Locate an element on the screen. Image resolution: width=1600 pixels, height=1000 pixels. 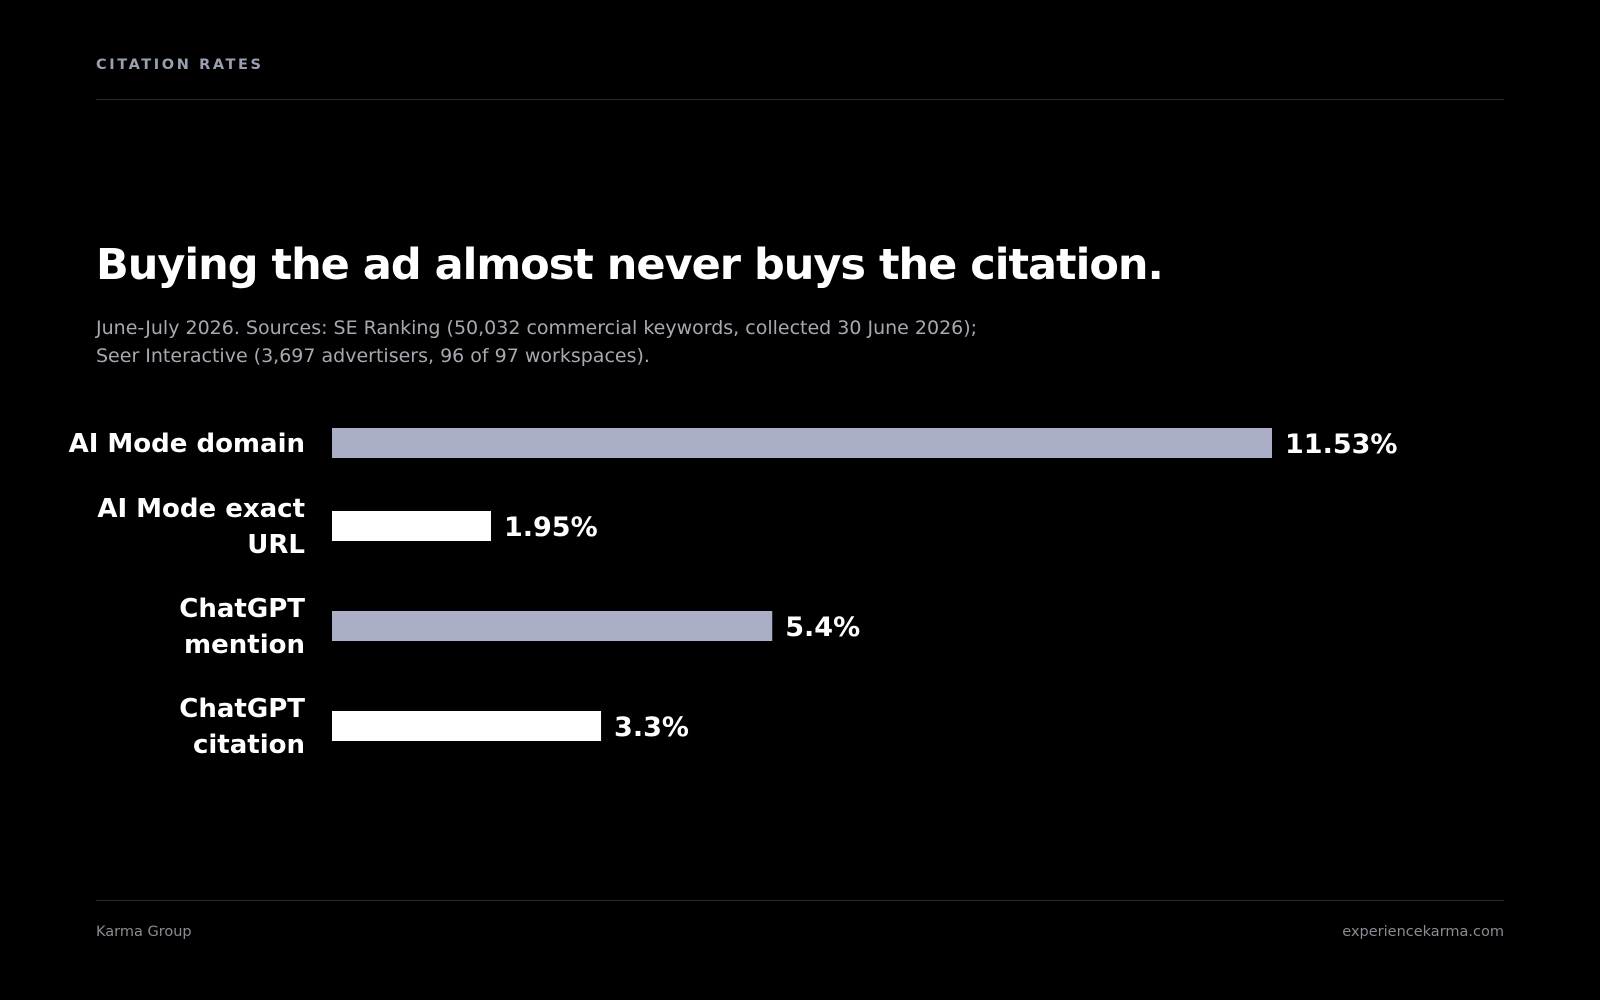
value-label-1: 11.53% is located at coordinates (1341, 444).